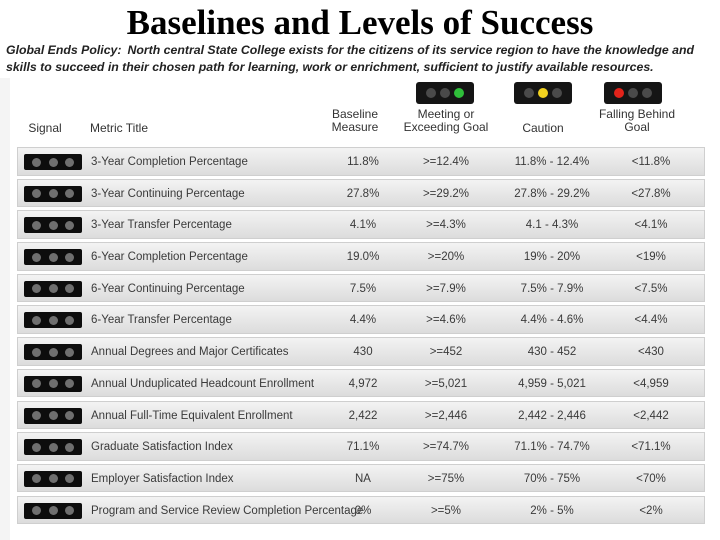 The width and height of the screenshot is (720, 540). I want to click on baseline-measure: 27.8%, so click(363, 193).